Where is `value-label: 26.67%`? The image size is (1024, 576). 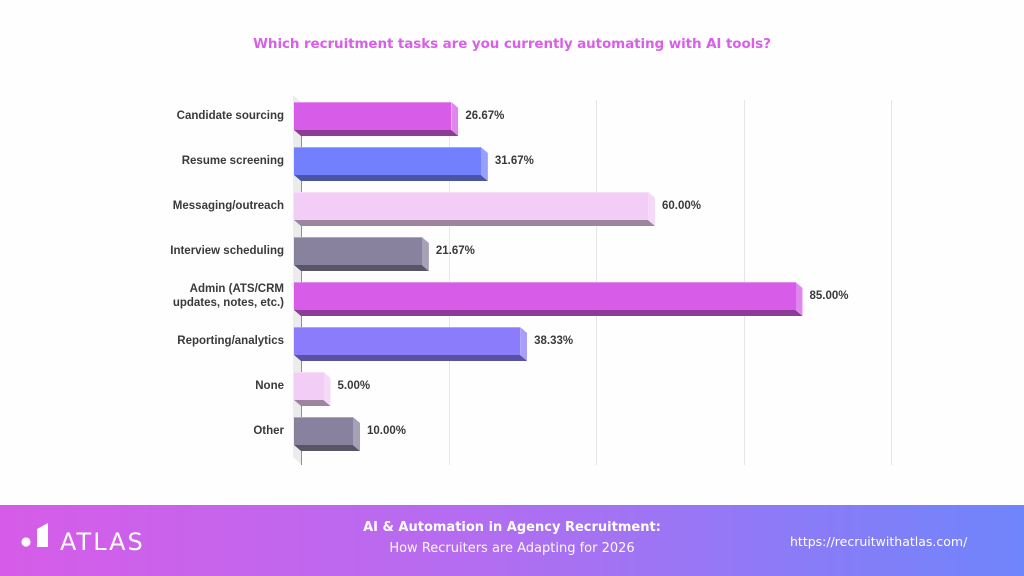 value-label: 26.67% is located at coordinates (485, 116).